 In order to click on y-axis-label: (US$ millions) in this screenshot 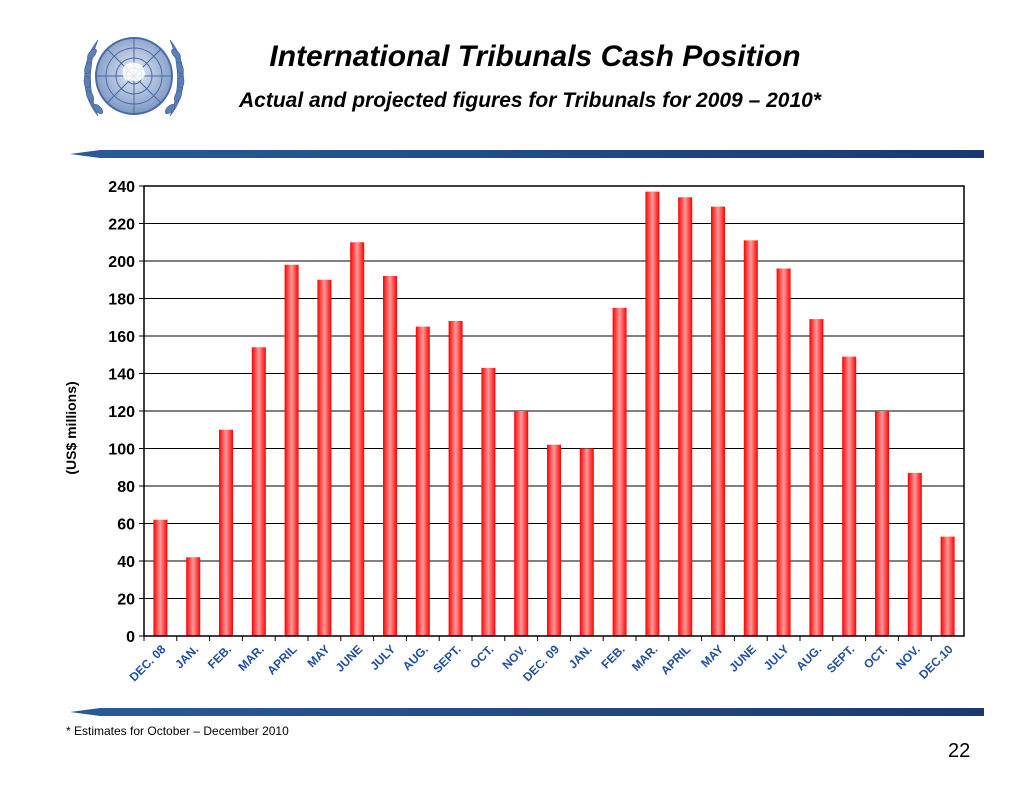, I will do `click(71, 427)`.